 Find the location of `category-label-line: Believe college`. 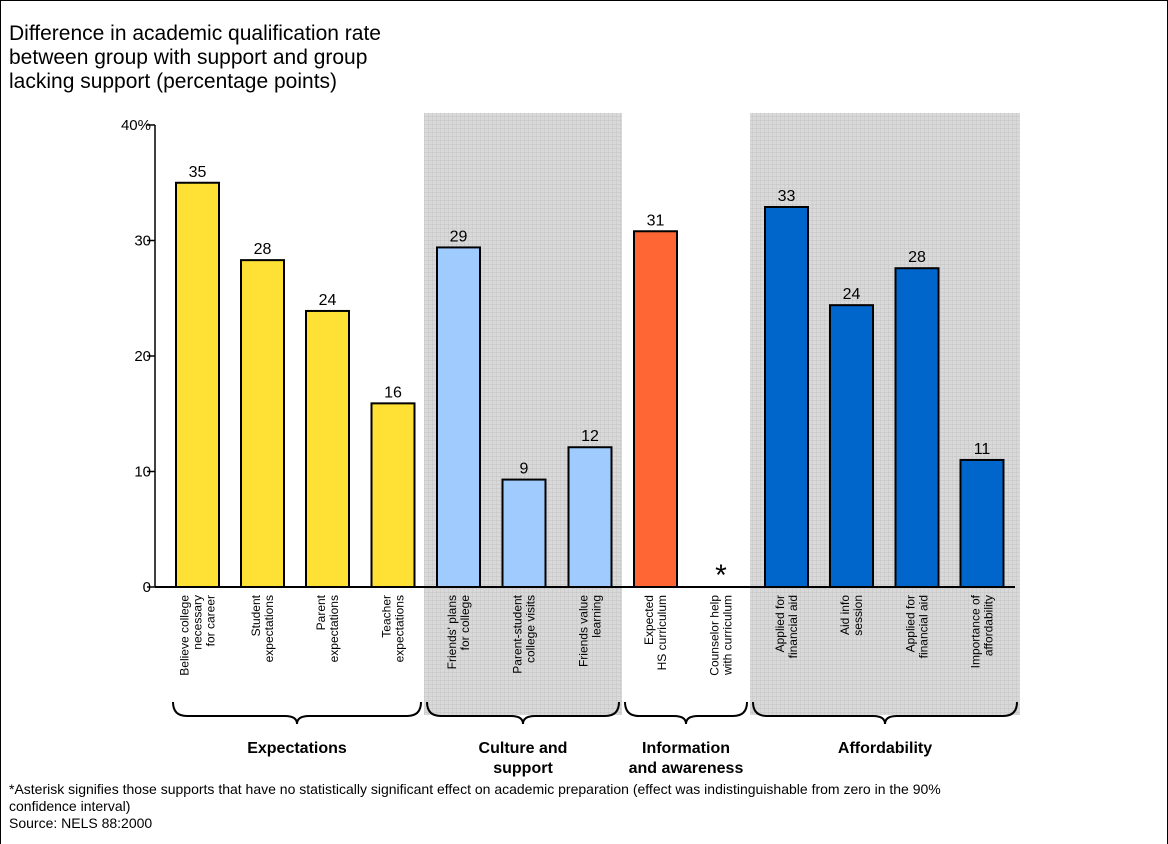

category-label-line: Believe college is located at coordinates (185, 635).